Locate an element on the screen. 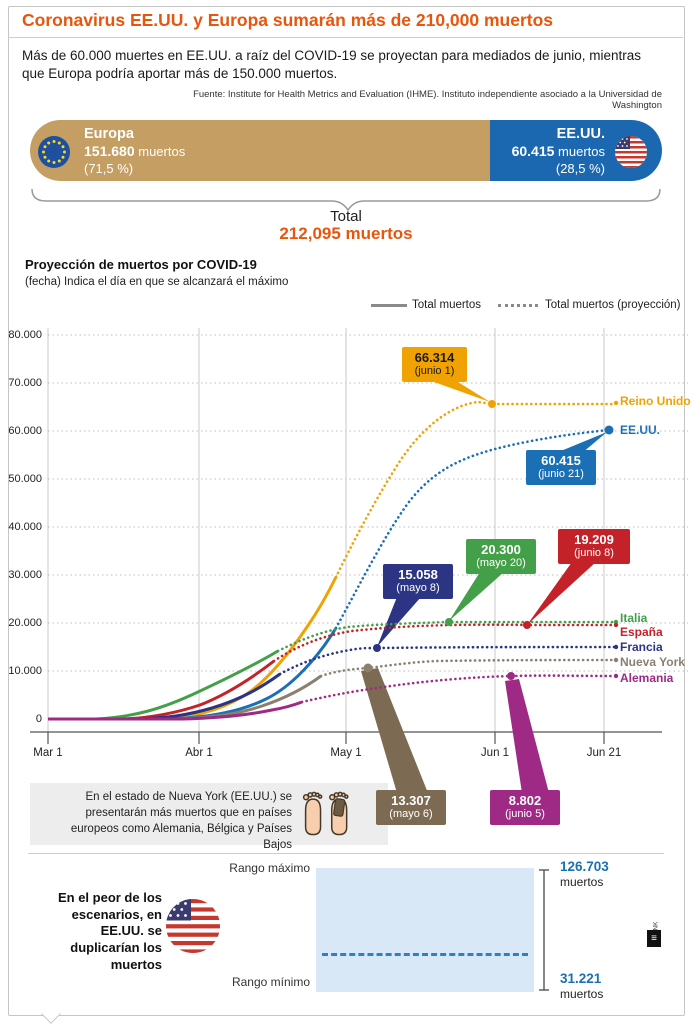  y-tick: 70.000 is located at coordinates (25, 383).